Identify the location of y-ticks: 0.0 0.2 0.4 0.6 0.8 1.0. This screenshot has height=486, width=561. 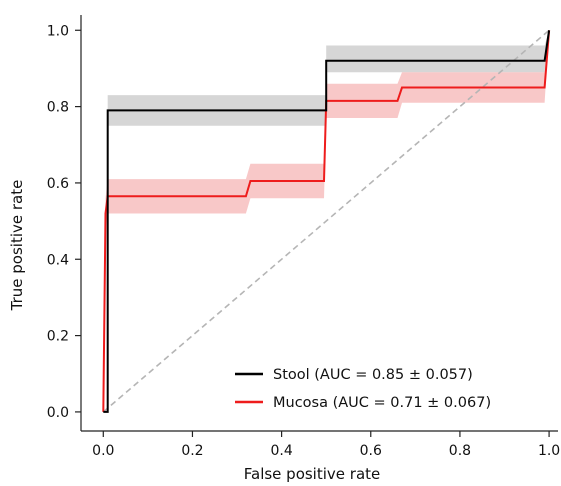
(64, 222).